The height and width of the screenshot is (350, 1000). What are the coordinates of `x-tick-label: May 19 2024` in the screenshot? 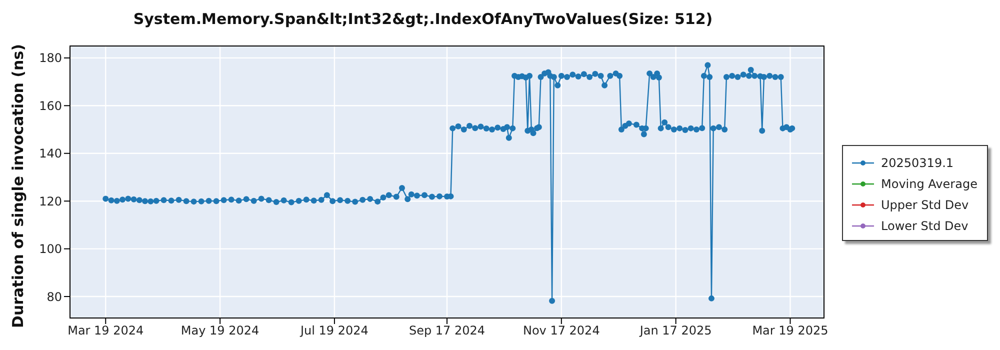 It's located at (220, 331).